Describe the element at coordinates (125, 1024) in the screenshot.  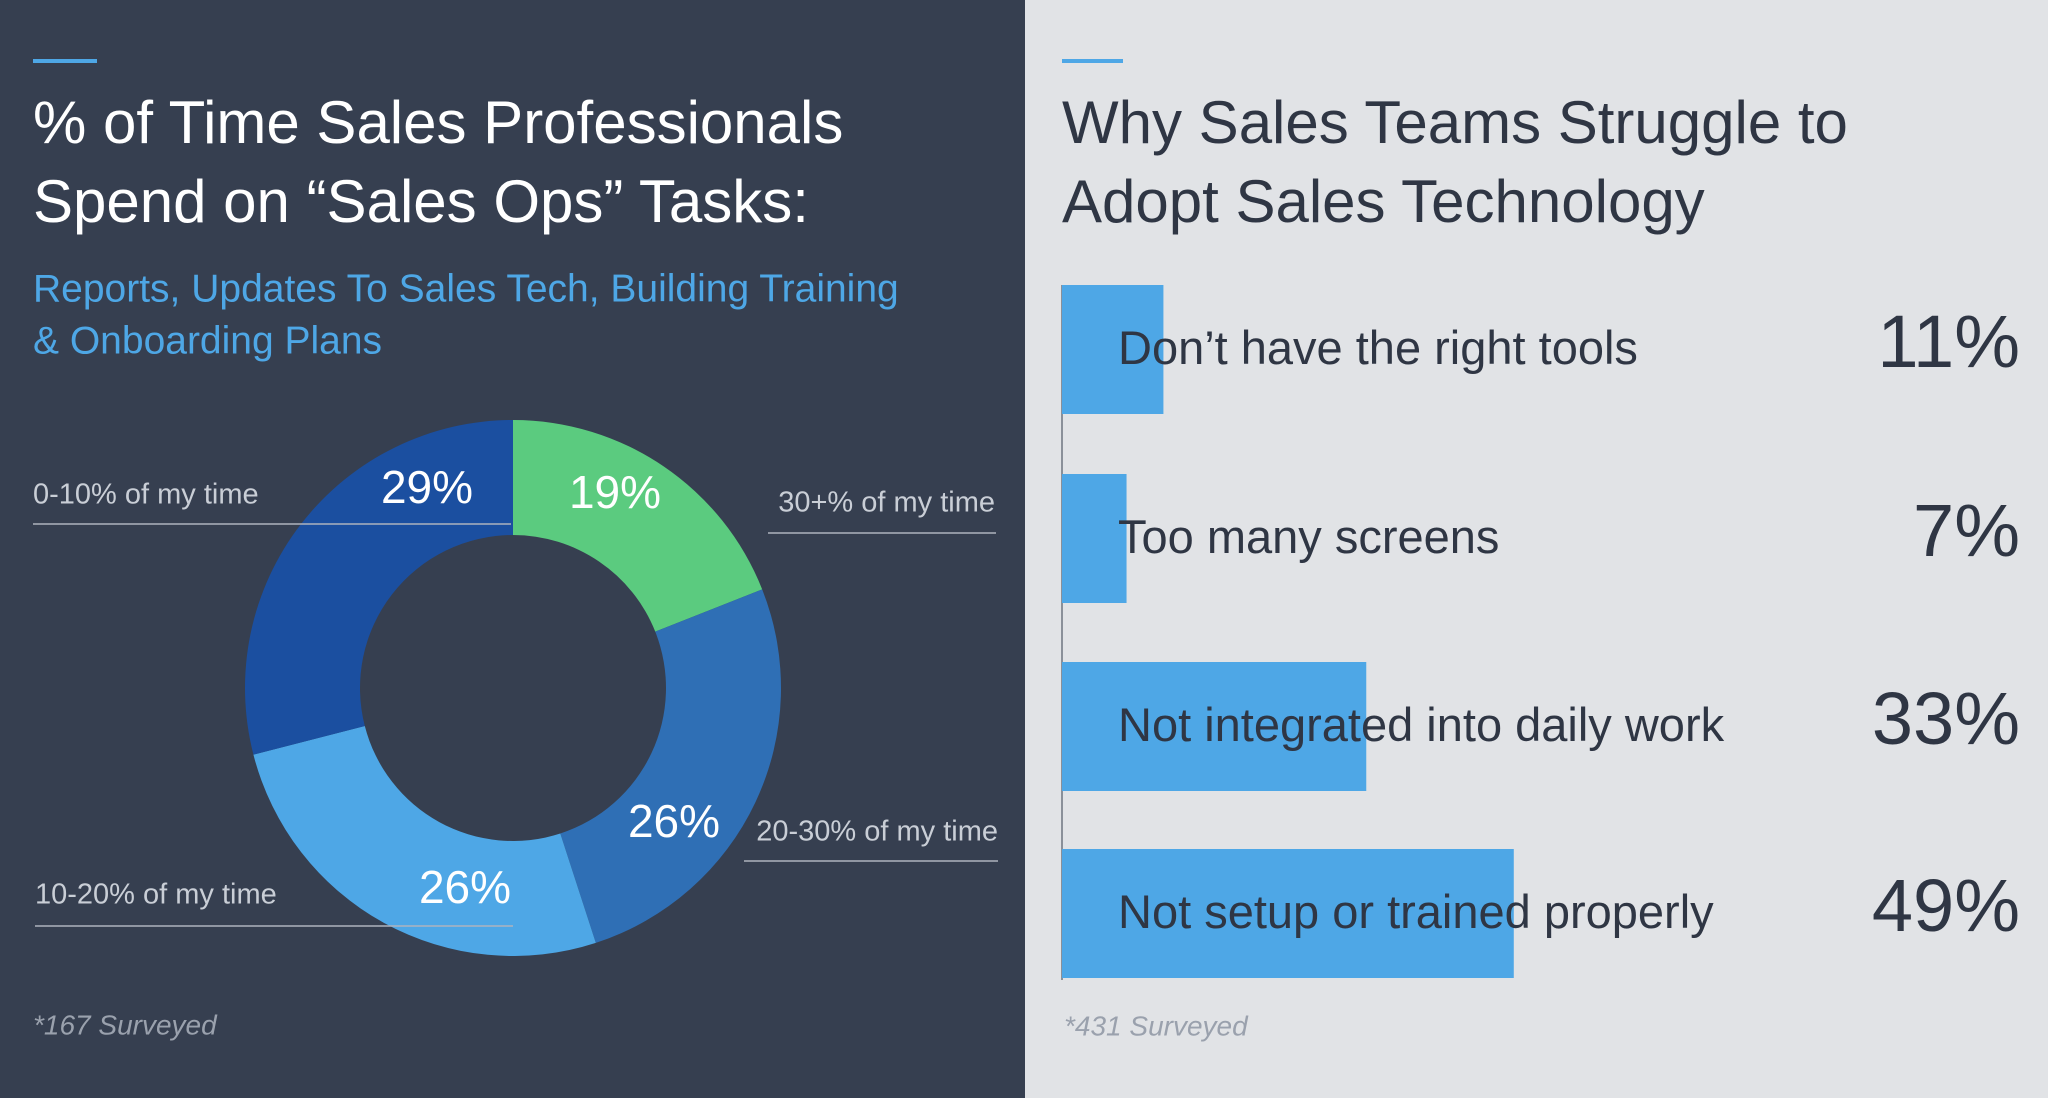
I see `survey-note: *167 Surveyed` at that location.